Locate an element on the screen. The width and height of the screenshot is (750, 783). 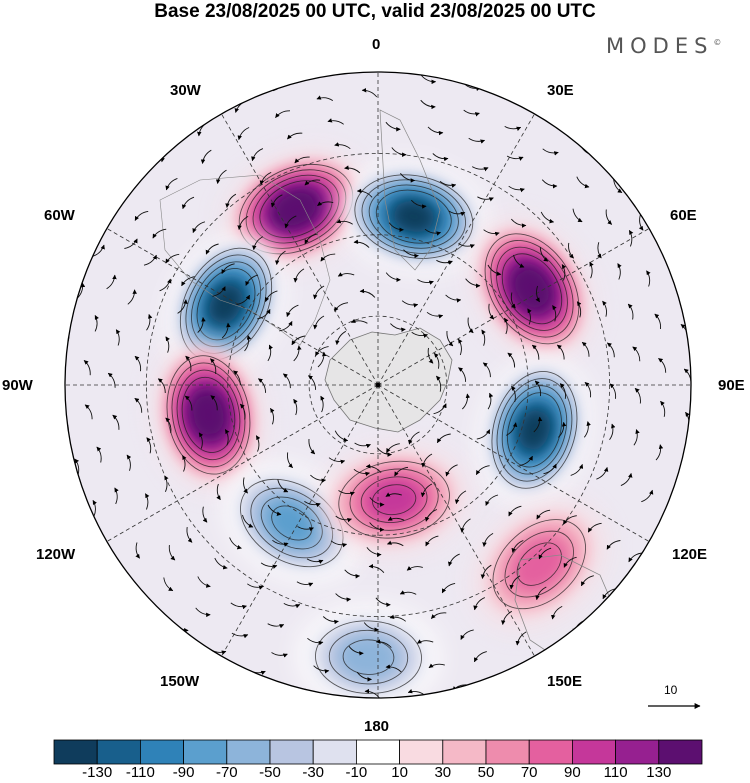
lon-label-30e: 30E is located at coordinates (560, 90).